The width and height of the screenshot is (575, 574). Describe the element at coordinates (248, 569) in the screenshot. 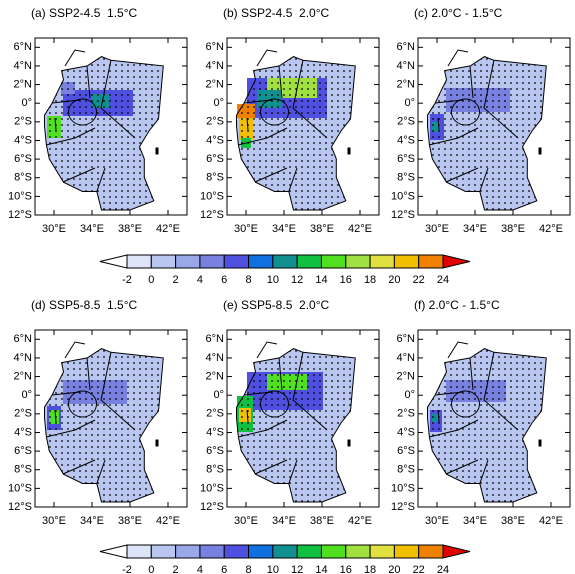

I see `colorbar-label: 8` at that location.